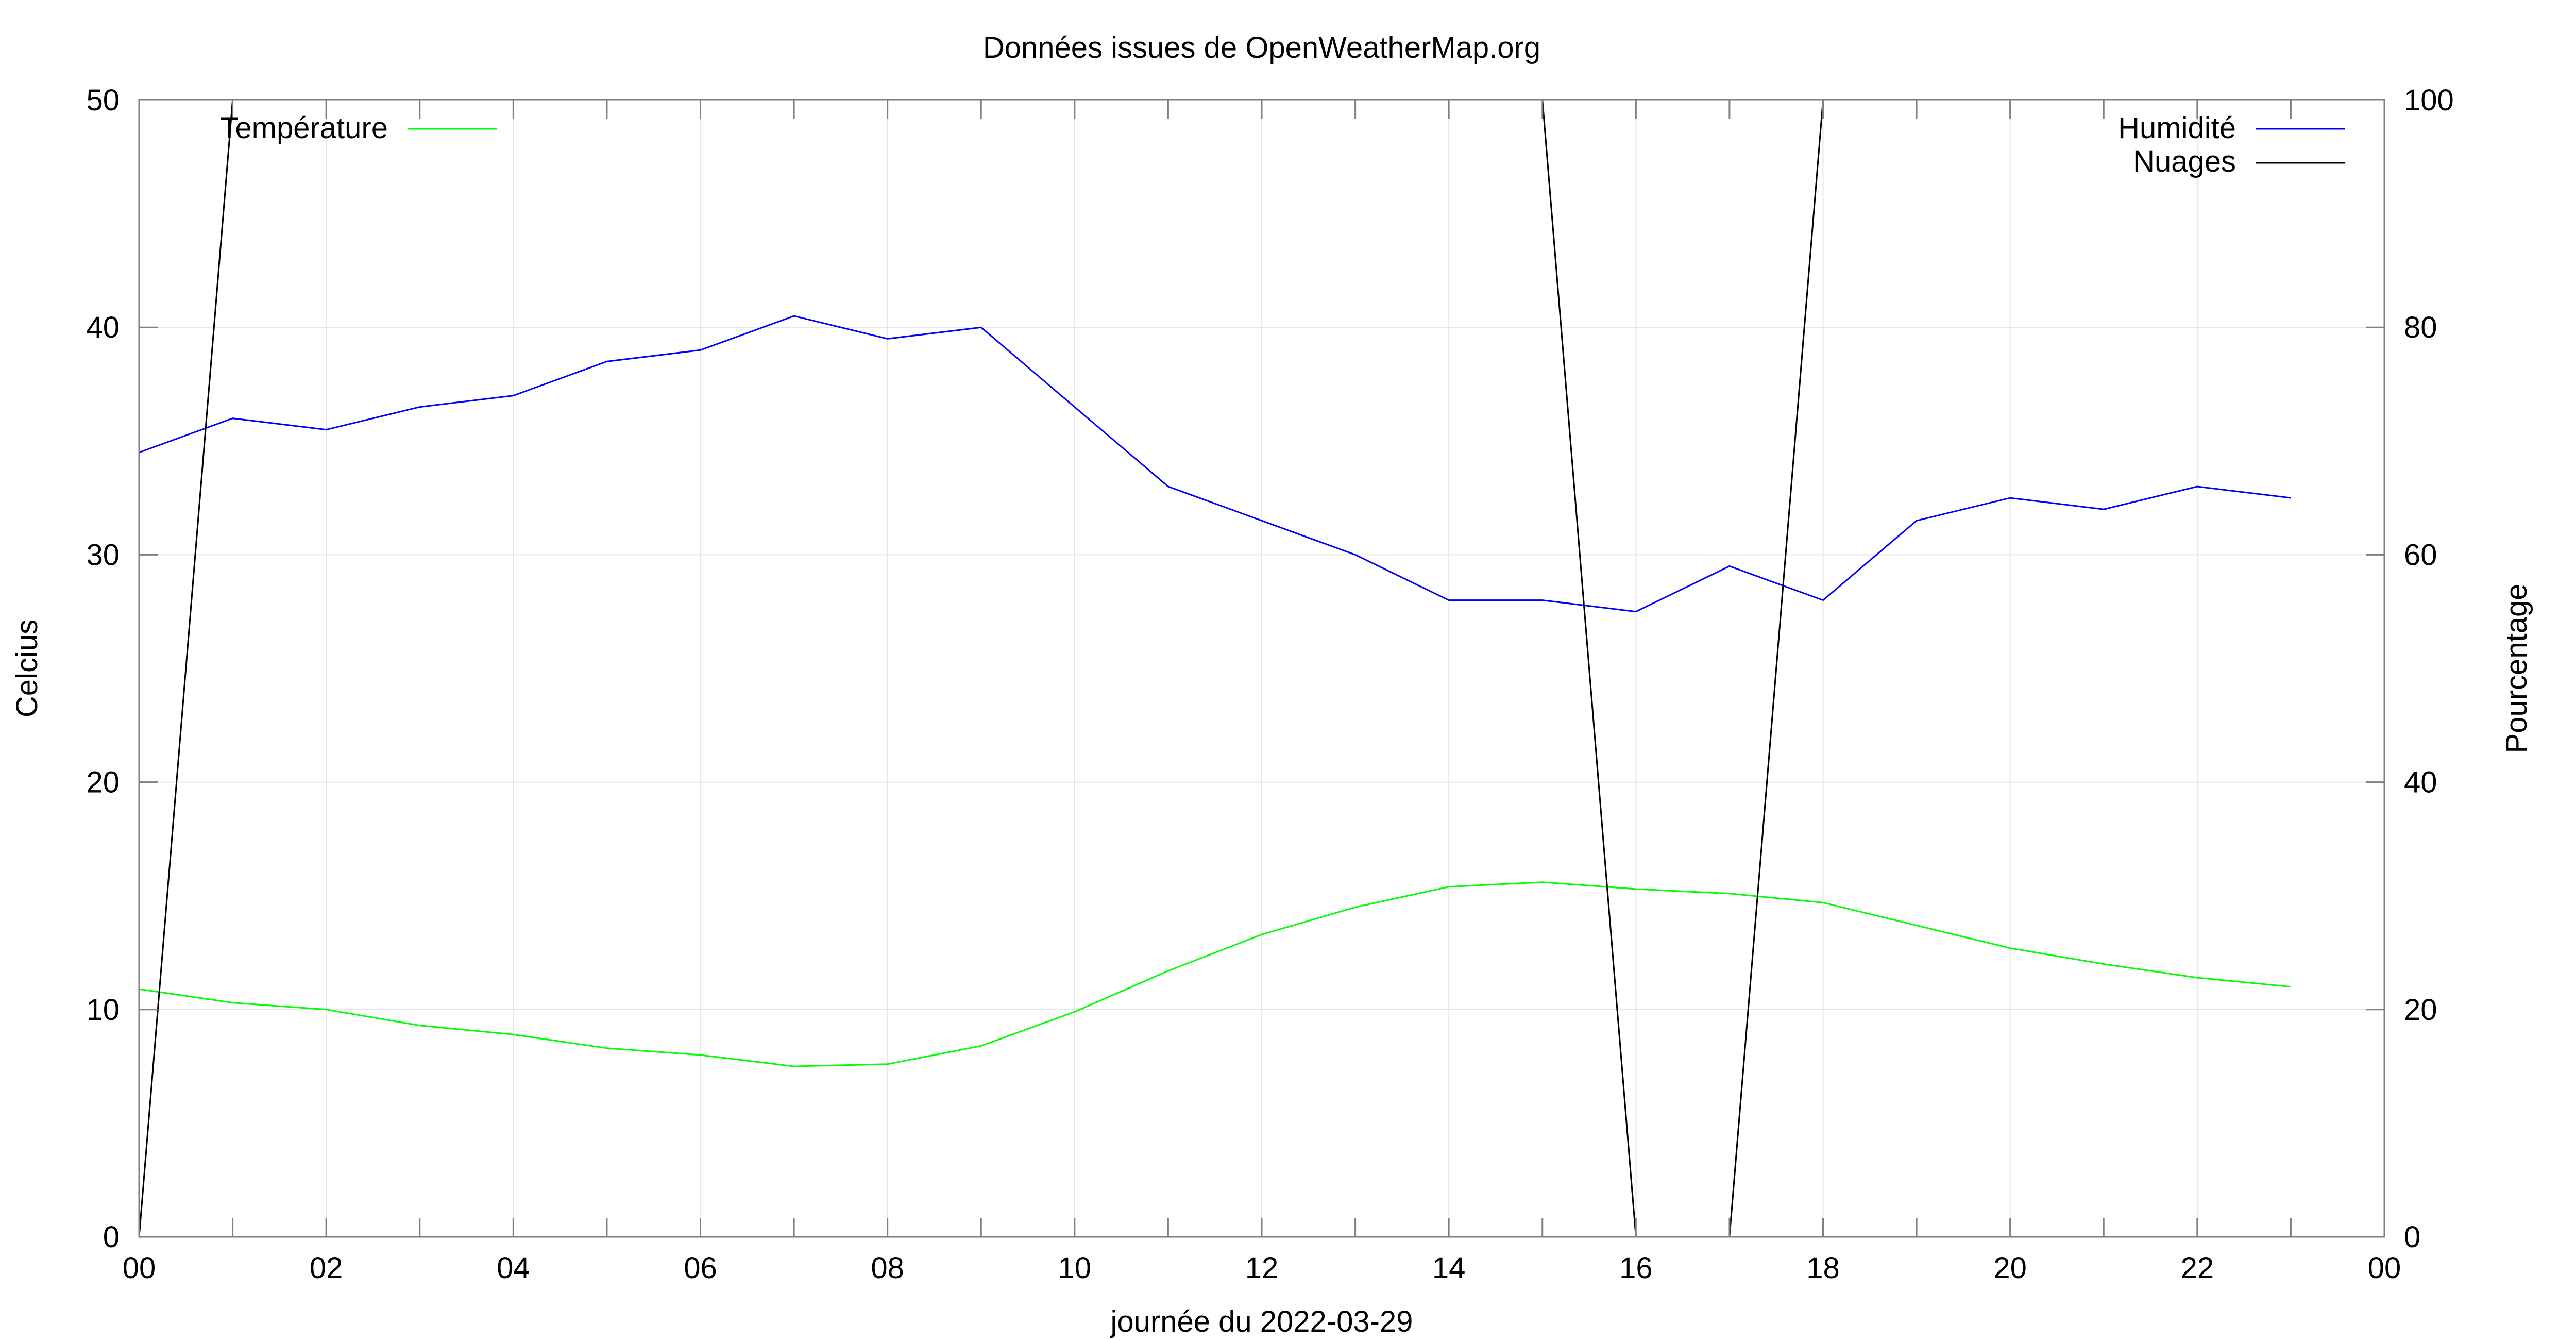  I want to click on y-right-tick-label: 80, so click(2420, 327).